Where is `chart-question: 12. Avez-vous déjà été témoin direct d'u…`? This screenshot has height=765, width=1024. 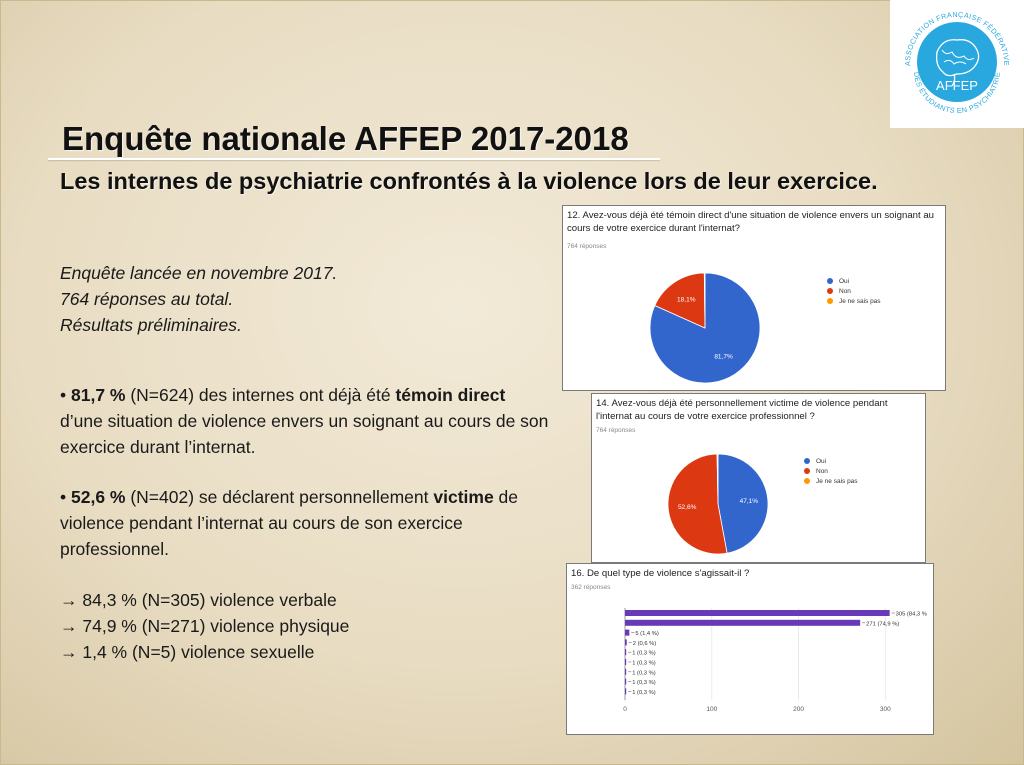
chart-question: 12. Avez-vous déjà été témoin direct d'u… is located at coordinates (750, 222).